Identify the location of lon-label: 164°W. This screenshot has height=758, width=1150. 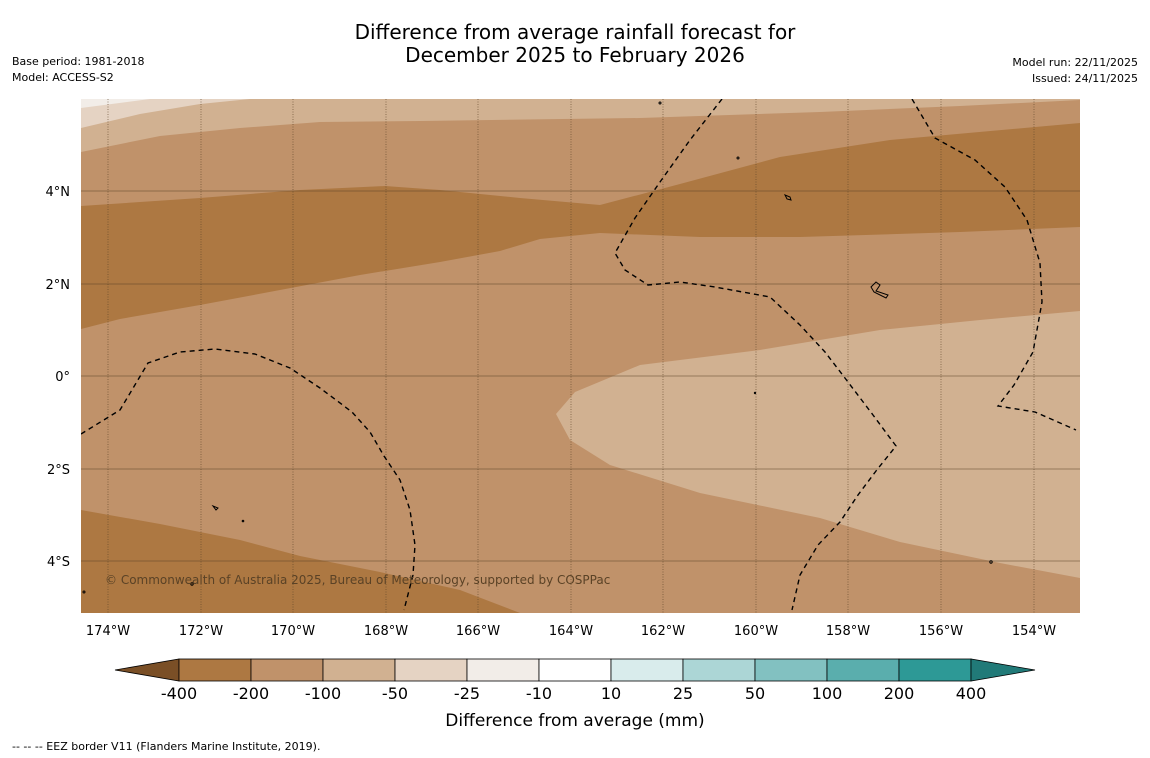
(571, 631).